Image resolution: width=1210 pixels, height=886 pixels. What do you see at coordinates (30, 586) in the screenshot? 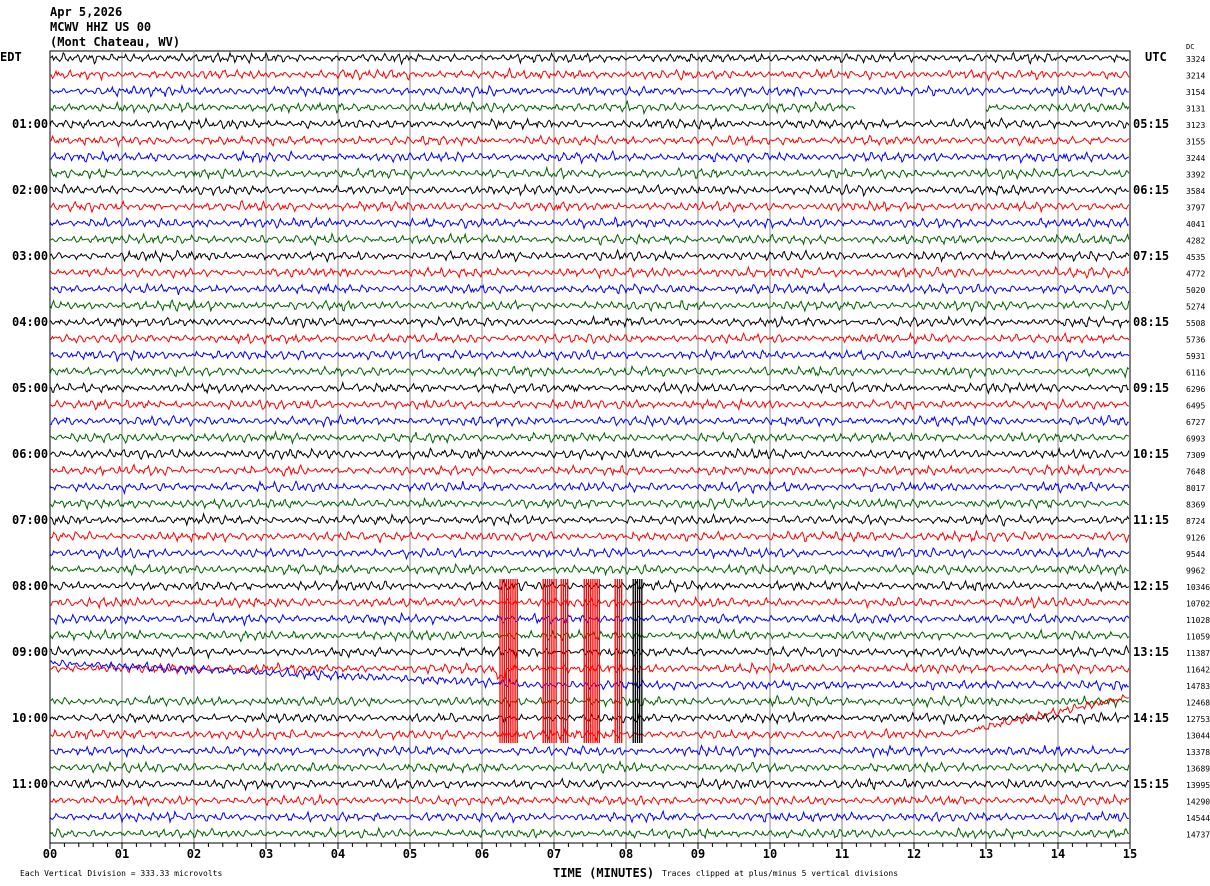
I see `left-hour-label: 08:00` at bounding box center [30, 586].